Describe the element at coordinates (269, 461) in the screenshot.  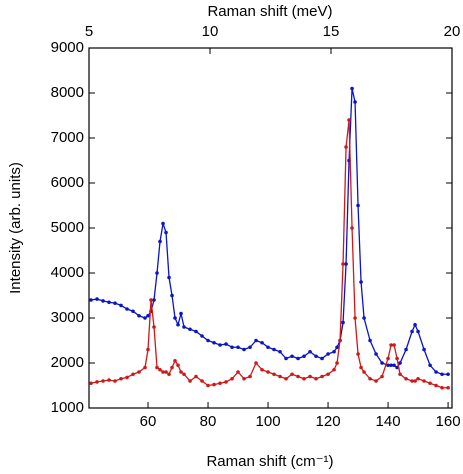
I see `x-axis-title: Raman shift (cm⁻¹)` at that location.